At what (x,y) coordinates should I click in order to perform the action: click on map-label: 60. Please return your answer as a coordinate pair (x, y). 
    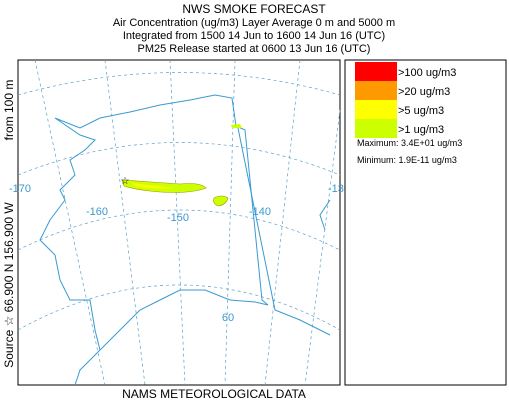
    Looking at the image, I should click on (228, 318).